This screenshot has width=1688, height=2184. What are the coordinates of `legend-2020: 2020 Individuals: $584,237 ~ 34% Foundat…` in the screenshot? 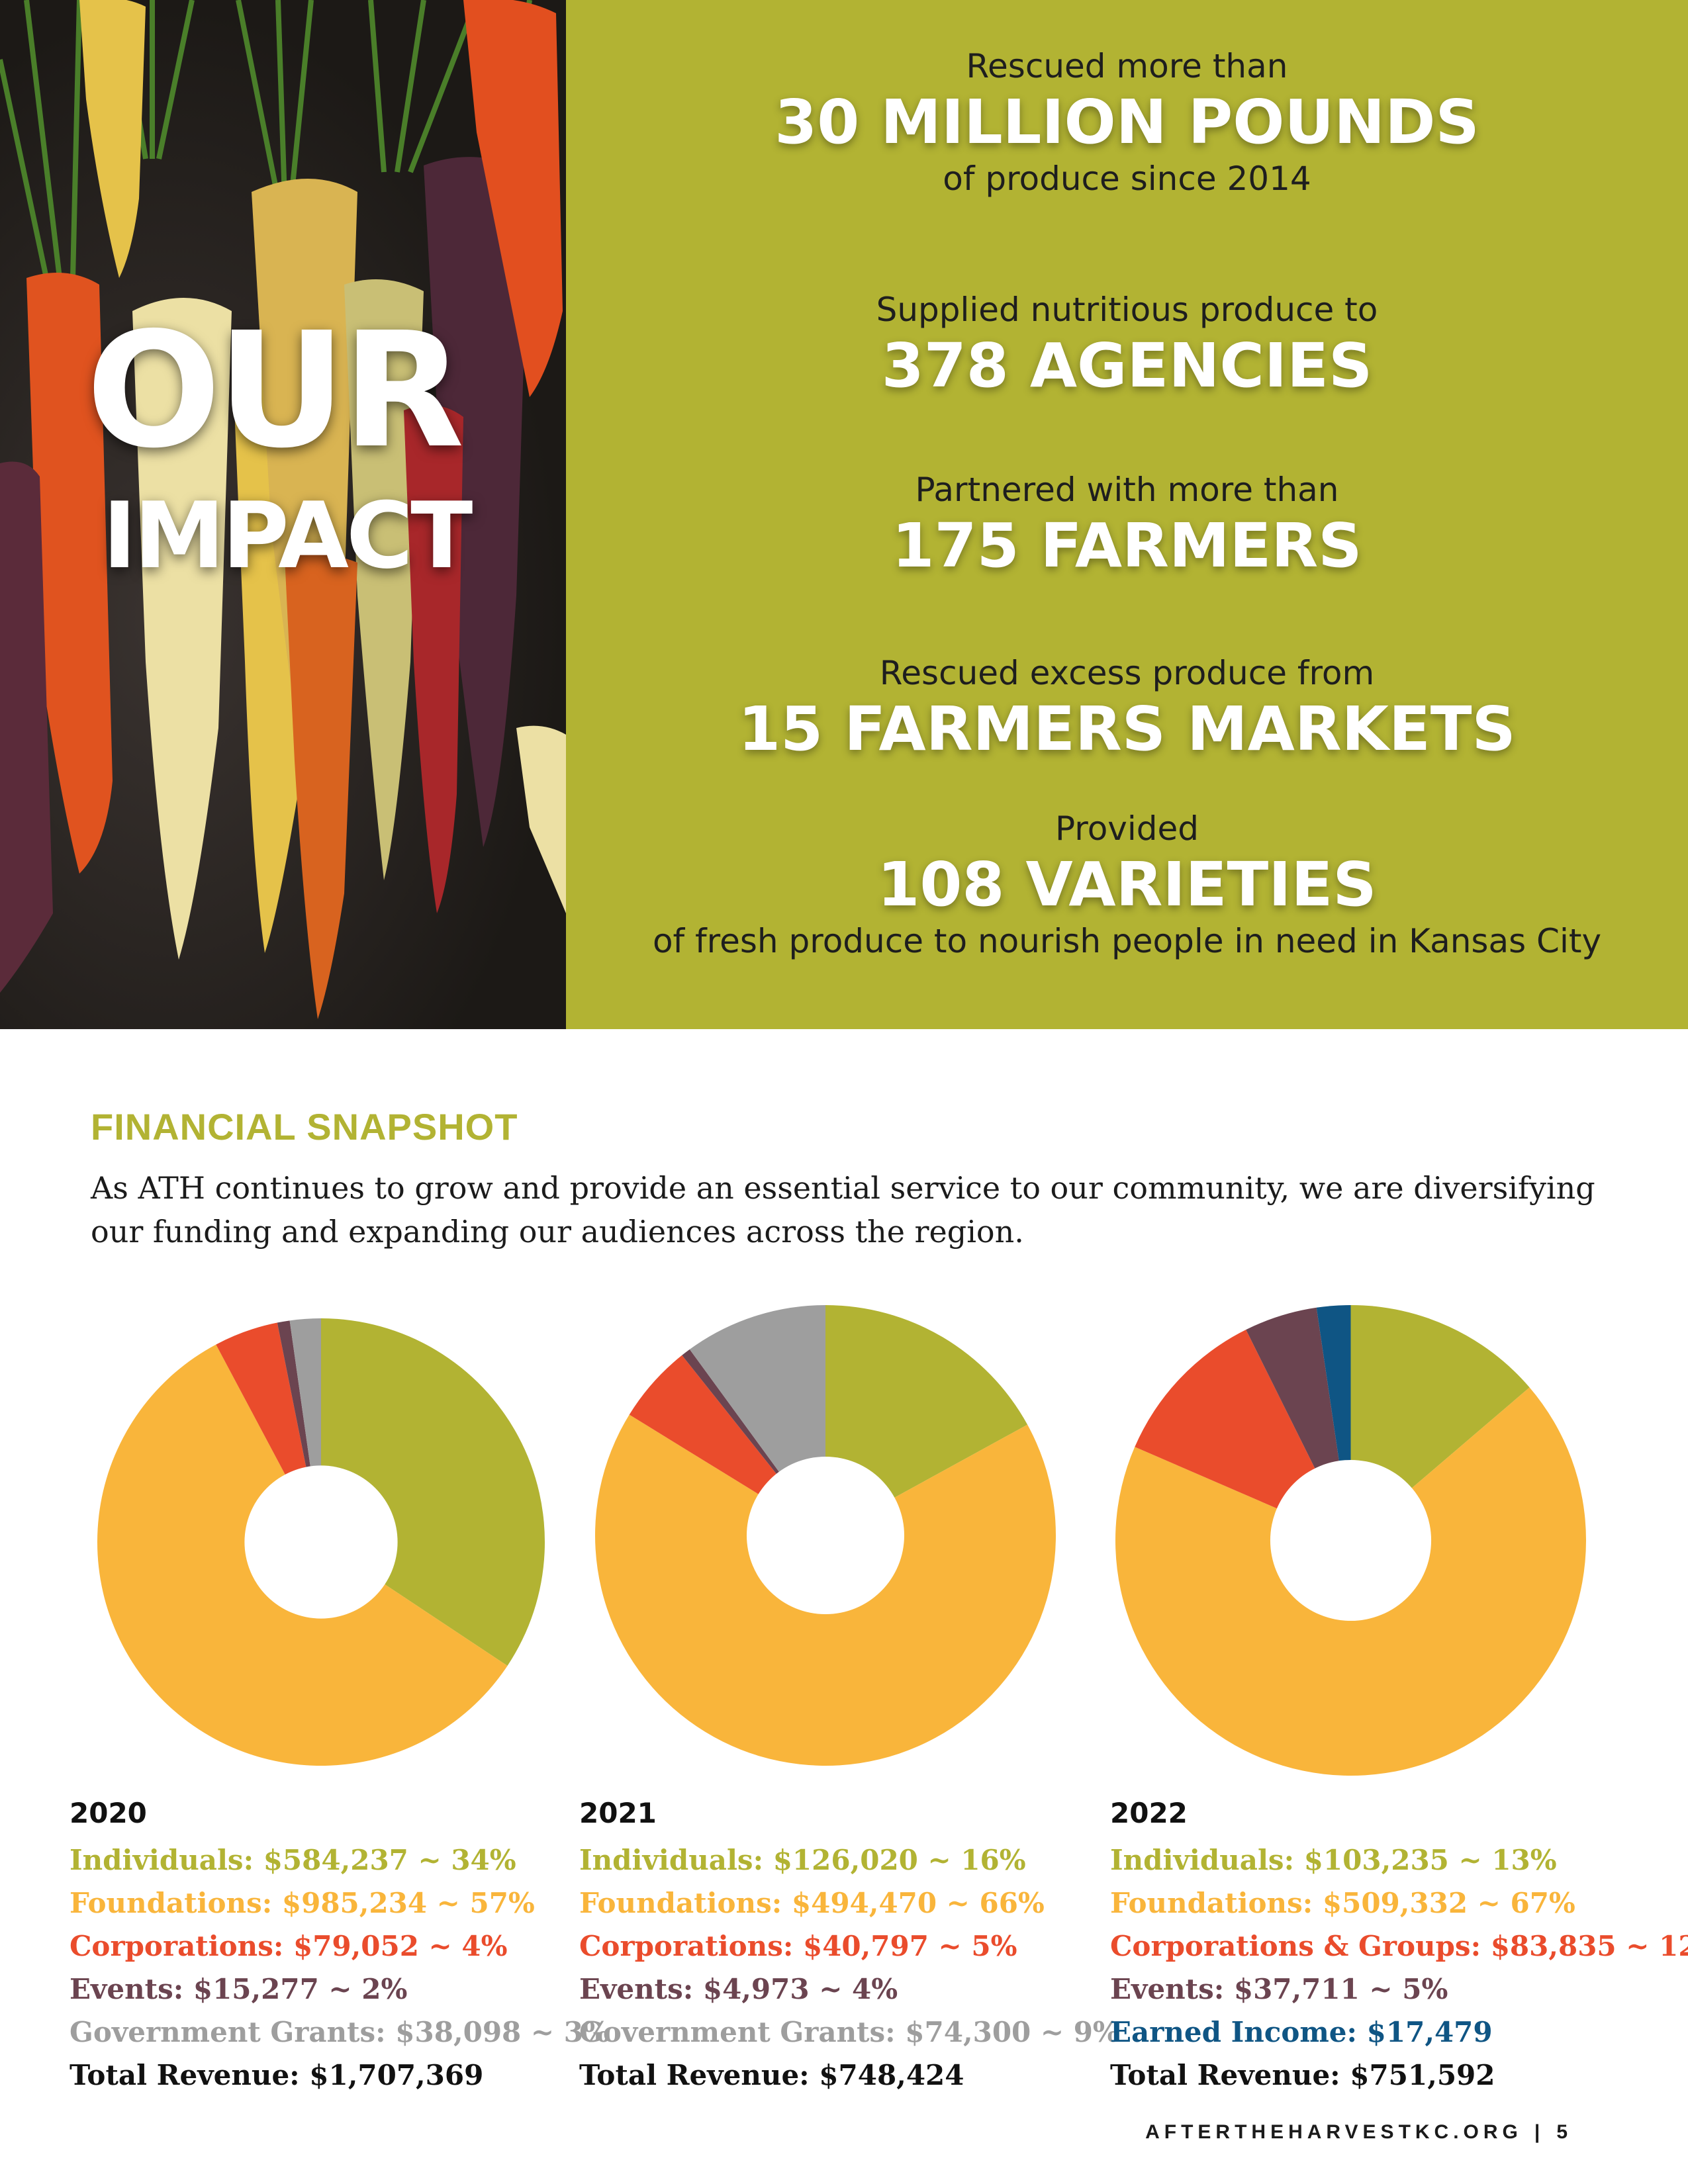 It's located at (340, 1947).